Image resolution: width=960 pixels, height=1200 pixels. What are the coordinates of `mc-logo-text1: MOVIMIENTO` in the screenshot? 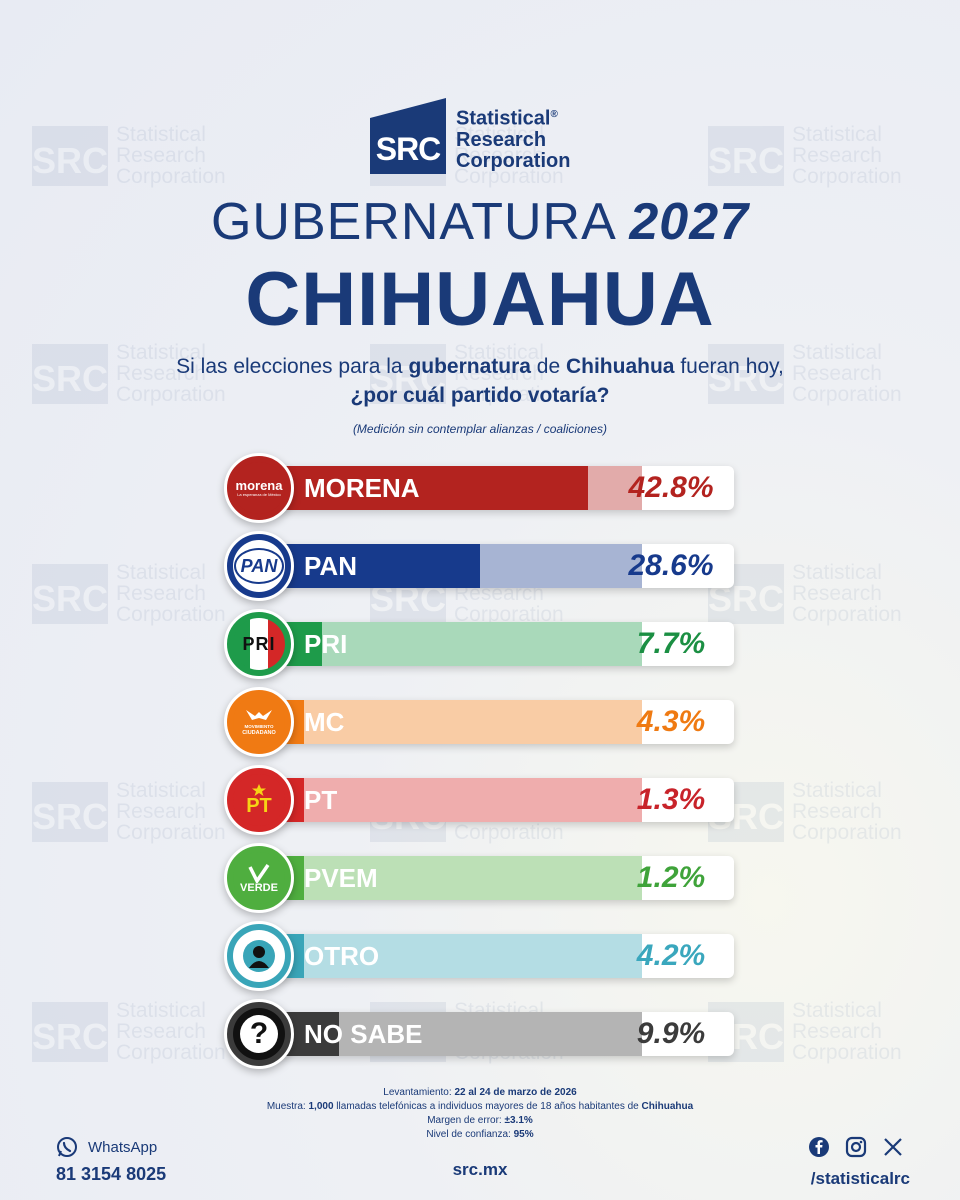 It's located at (259, 726).